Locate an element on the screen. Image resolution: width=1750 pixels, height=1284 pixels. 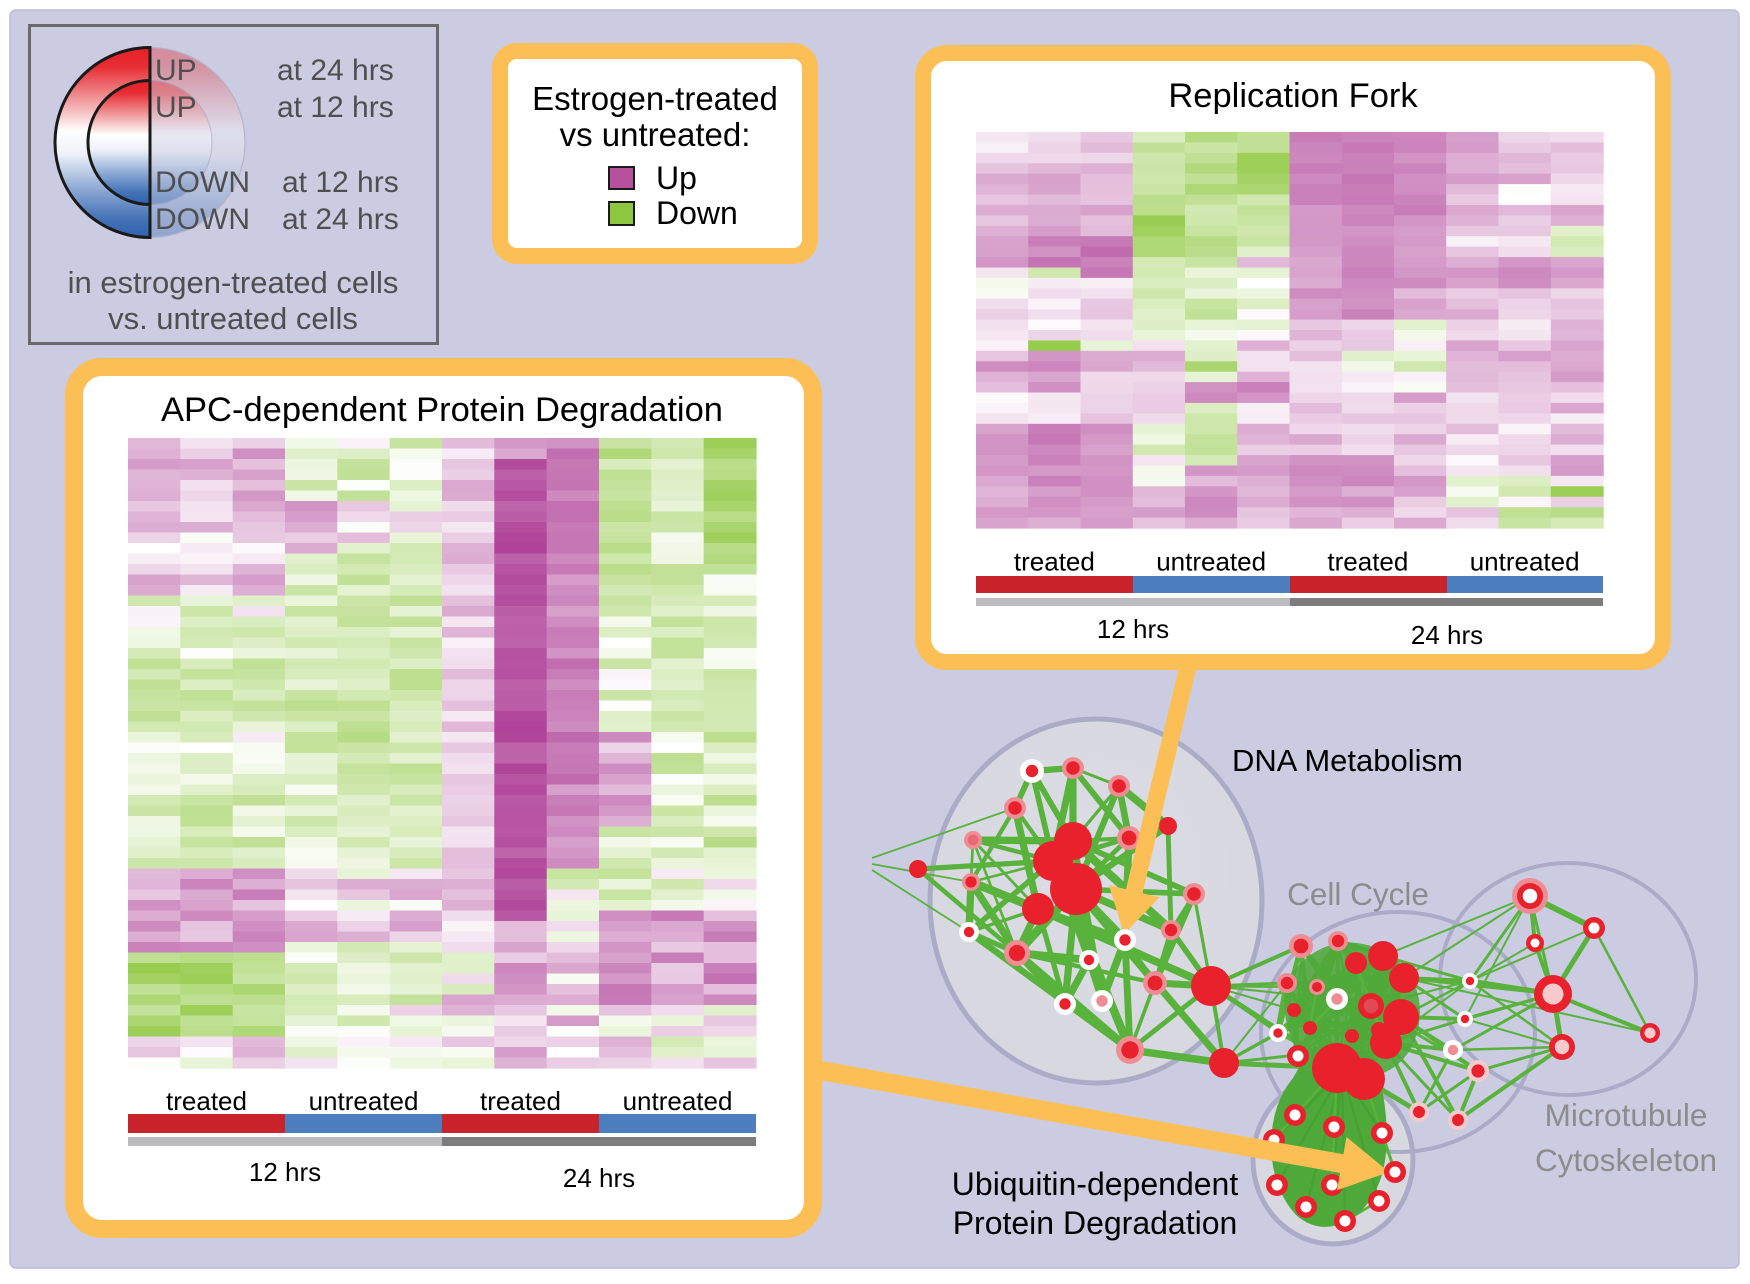
svg-text: Ubiquitin-dependent is located at coordinates (1095, 1184).